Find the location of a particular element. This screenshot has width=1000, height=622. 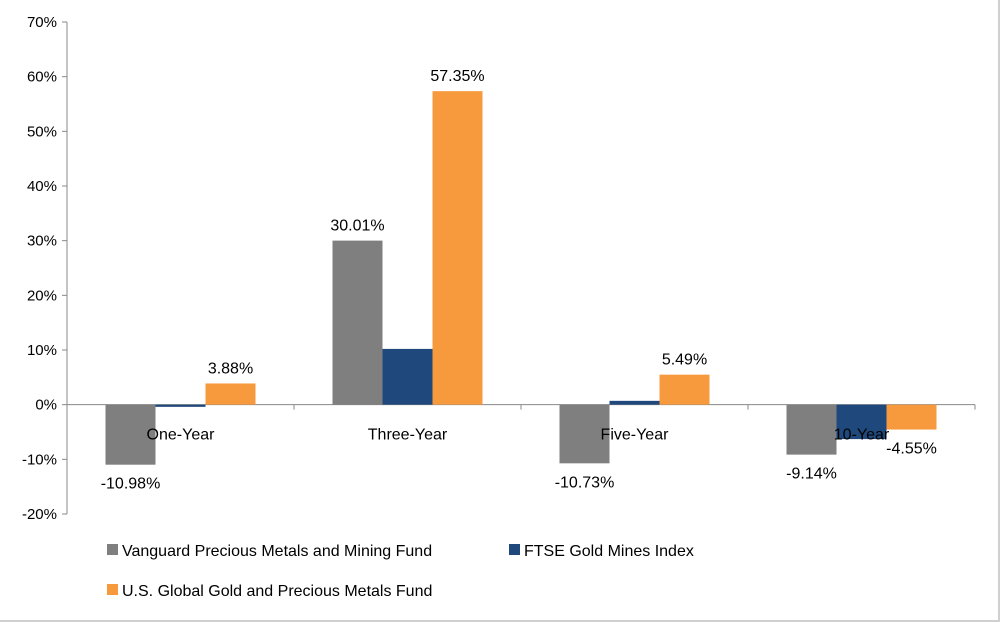

y-tick-label: 20% is located at coordinates (42, 295).